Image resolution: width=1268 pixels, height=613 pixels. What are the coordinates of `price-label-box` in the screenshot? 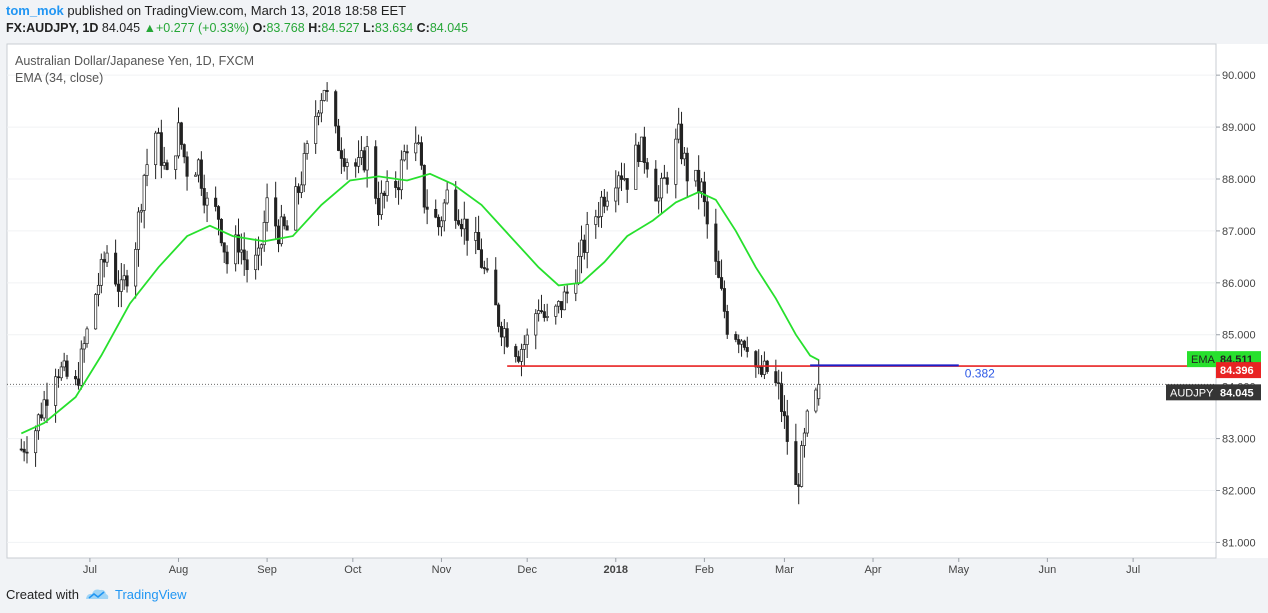 It's located at (1238, 392).